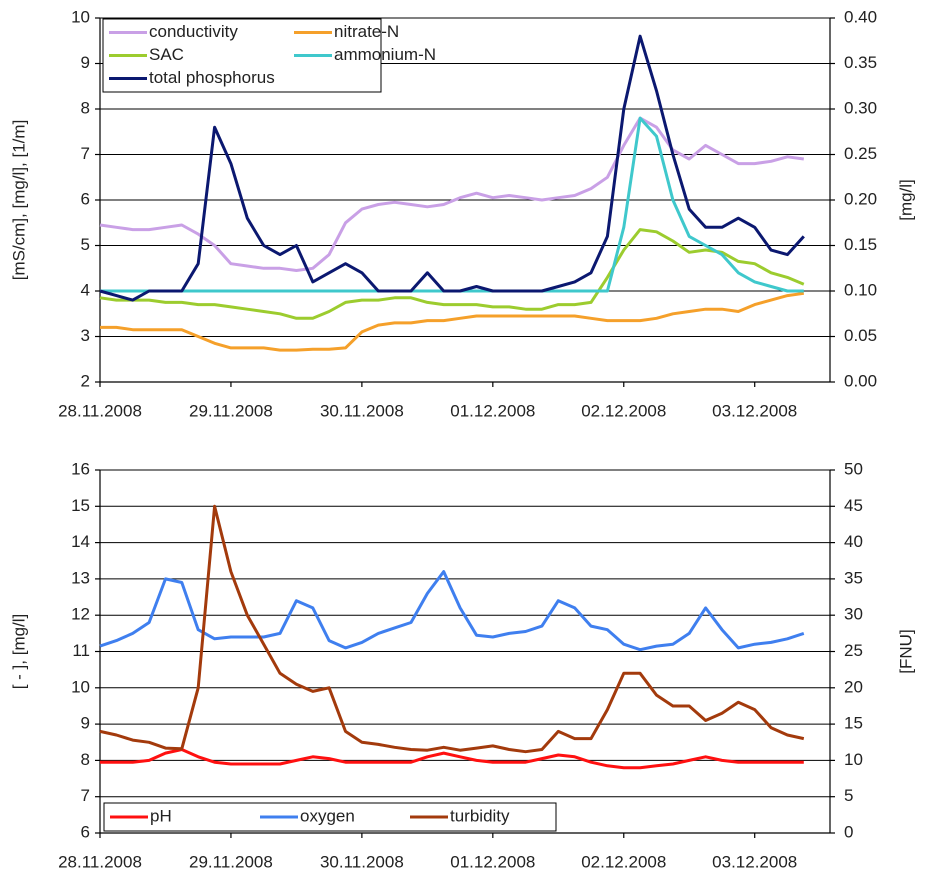  What do you see at coordinates (860, 107) in the screenshot?
I see `y2-tick-label: 0.30` at bounding box center [860, 107].